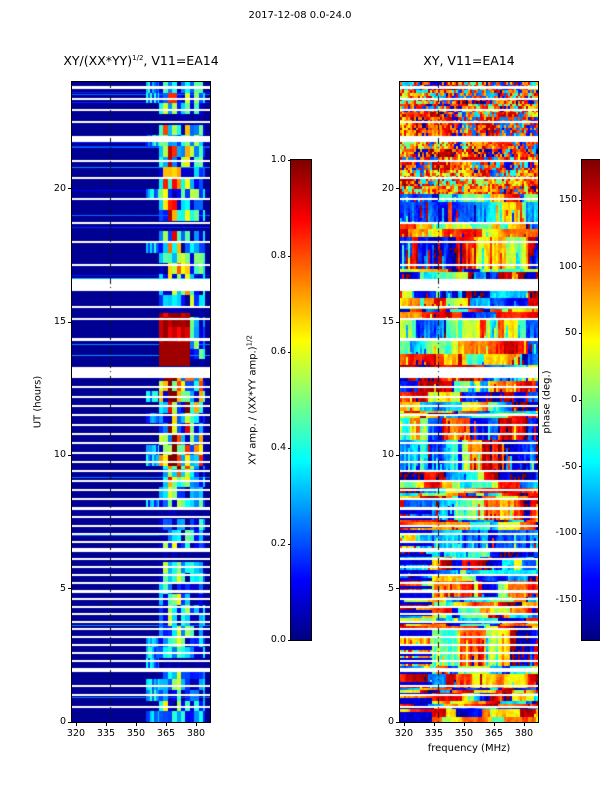 The width and height of the screenshot is (600, 800). Describe the element at coordinates (278, 543) in the screenshot. I see `colorbar-tick-label: 0.2` at that location.